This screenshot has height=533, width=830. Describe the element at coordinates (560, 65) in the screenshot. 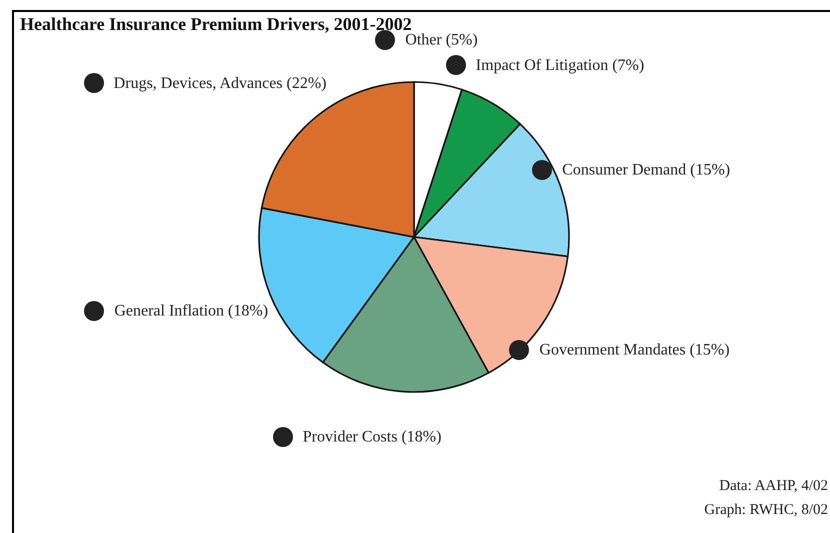

I see `slice-label: Impact Of Litigation (7%)` at that location.